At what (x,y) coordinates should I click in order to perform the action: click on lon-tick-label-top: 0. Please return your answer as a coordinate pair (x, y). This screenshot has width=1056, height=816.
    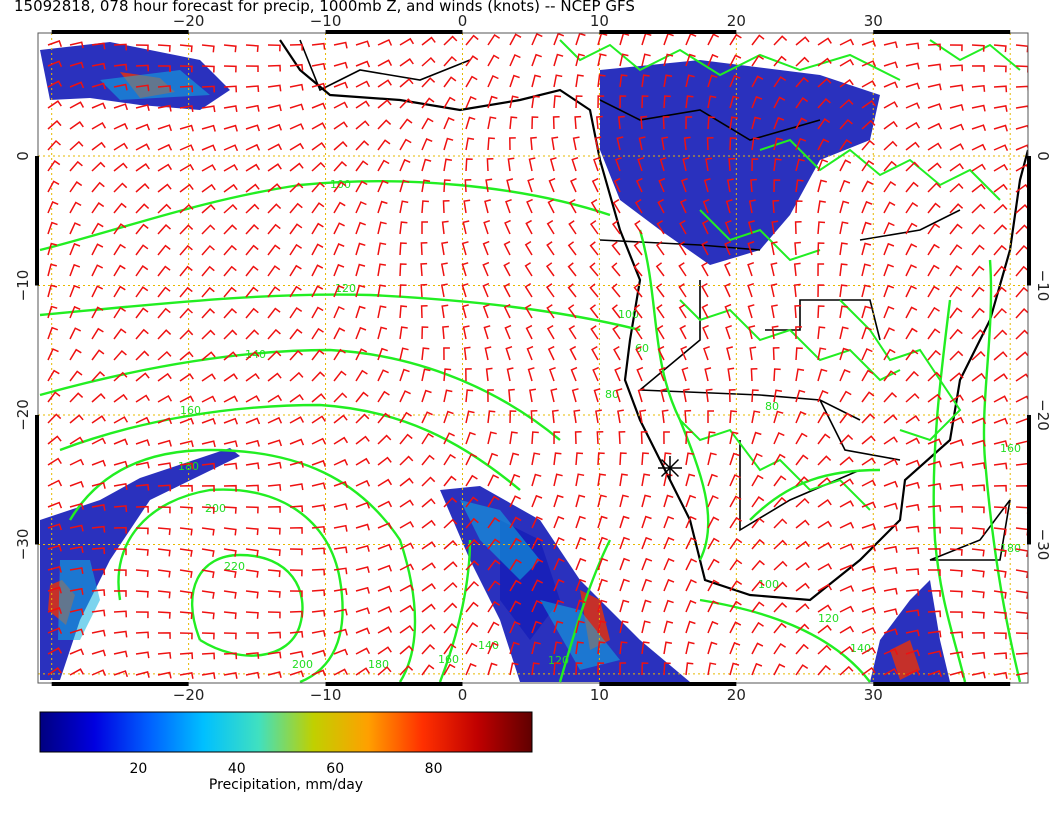
    Looking at the image, I should click on (463, 21).